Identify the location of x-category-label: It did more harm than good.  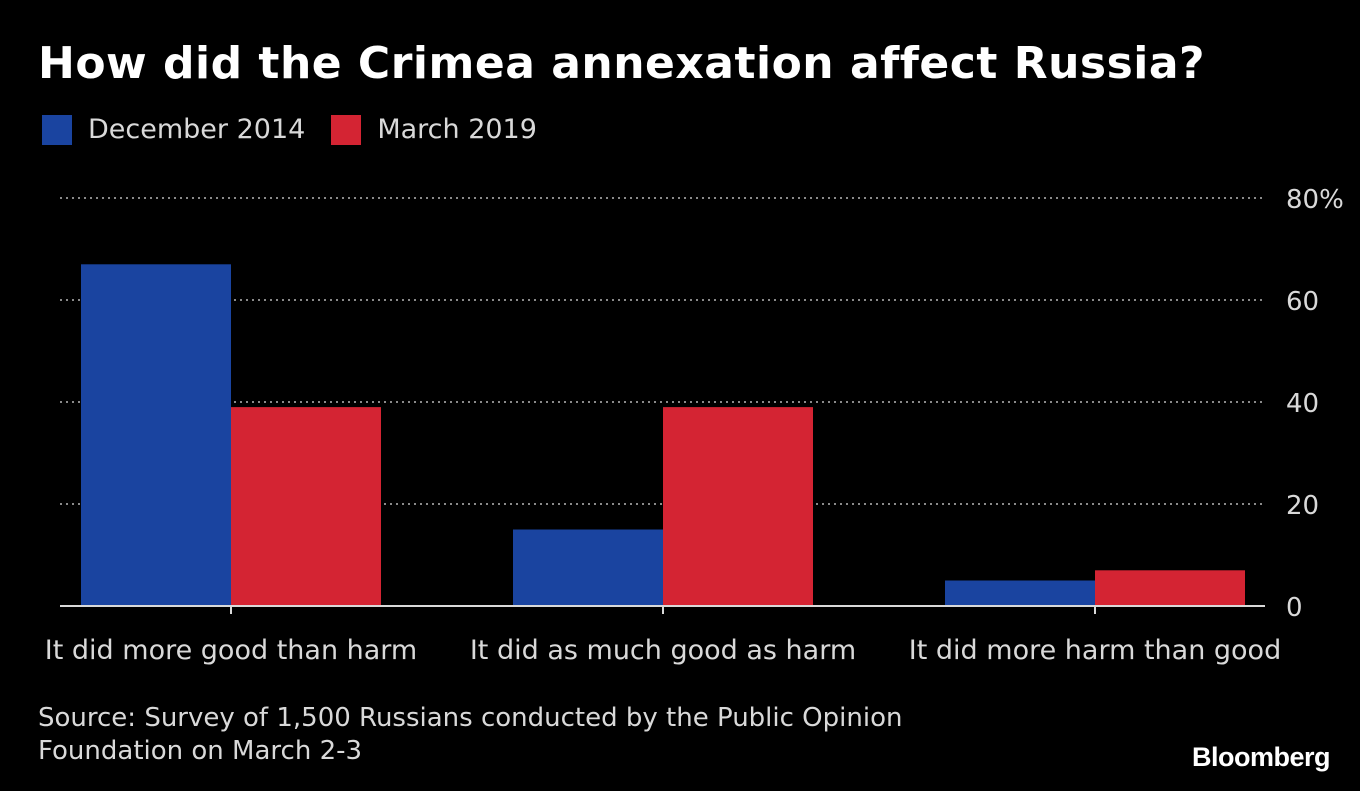
(1095, 650).